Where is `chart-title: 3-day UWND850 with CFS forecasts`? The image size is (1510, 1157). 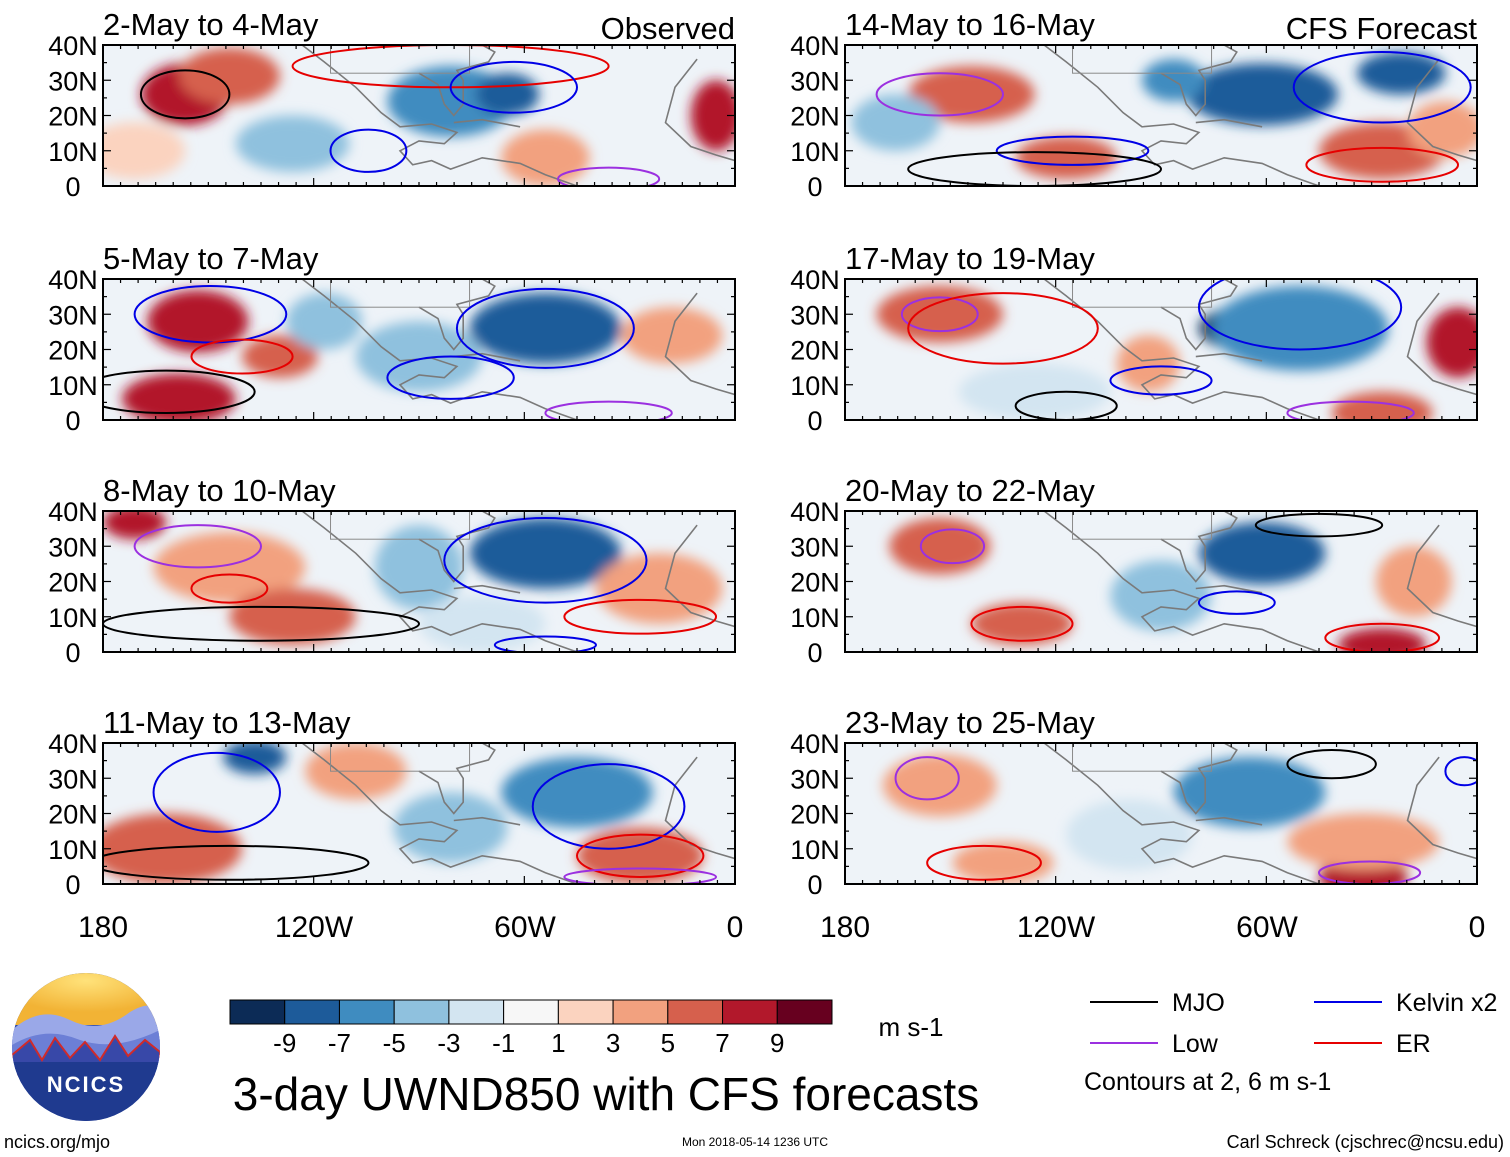
chart-title: 3-day UWND850 with CFS forecasts is located at coordinates (606, 1094).